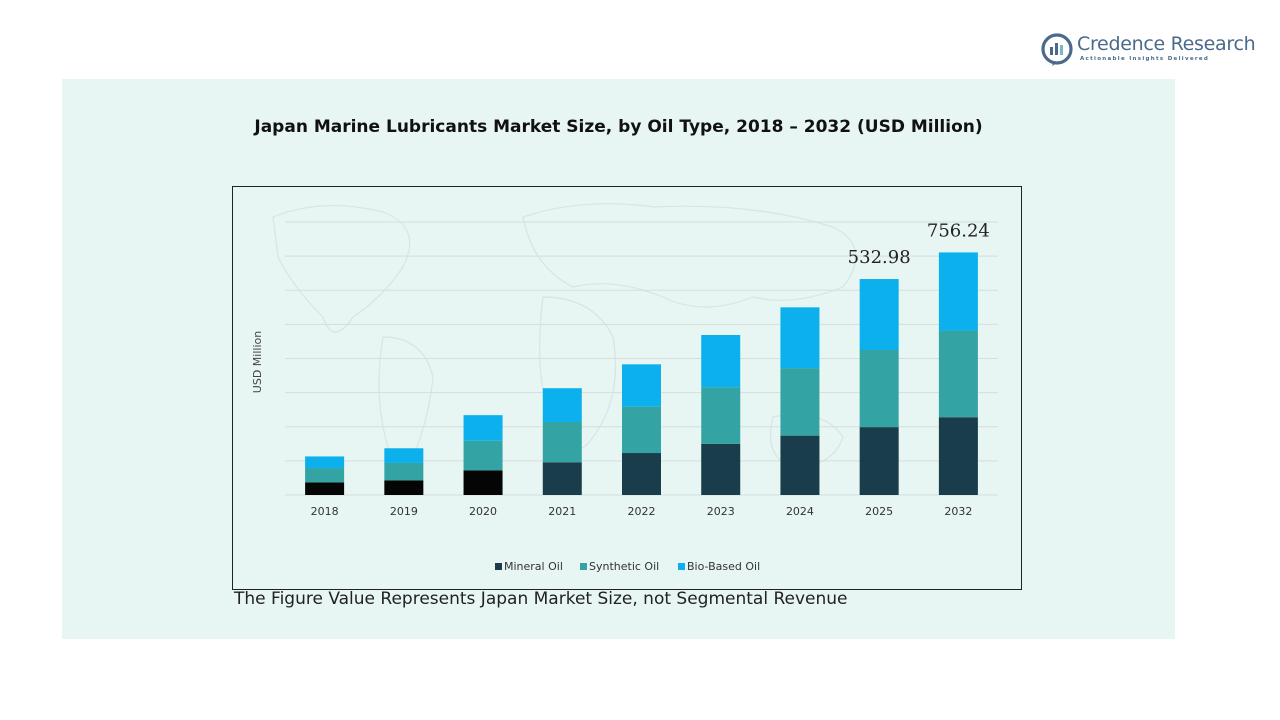 Image resolution: width=1280 pixels, height=720 pixels. What do you see at coordinates (257, 362) in the screenshot?
I see `y-axis-label: USD Million` at bounding box center [257, 362].